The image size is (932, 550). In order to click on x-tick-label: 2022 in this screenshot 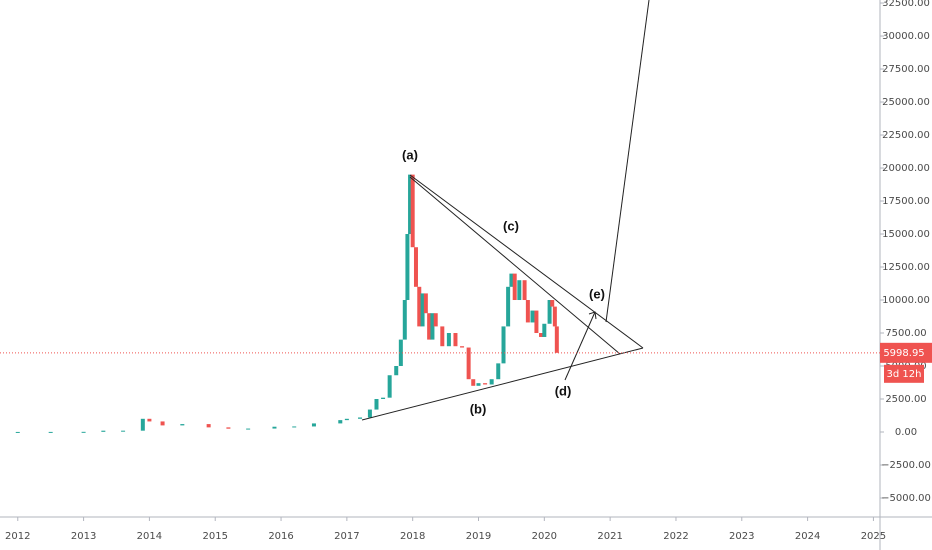, I will do `click(675, 536)`.